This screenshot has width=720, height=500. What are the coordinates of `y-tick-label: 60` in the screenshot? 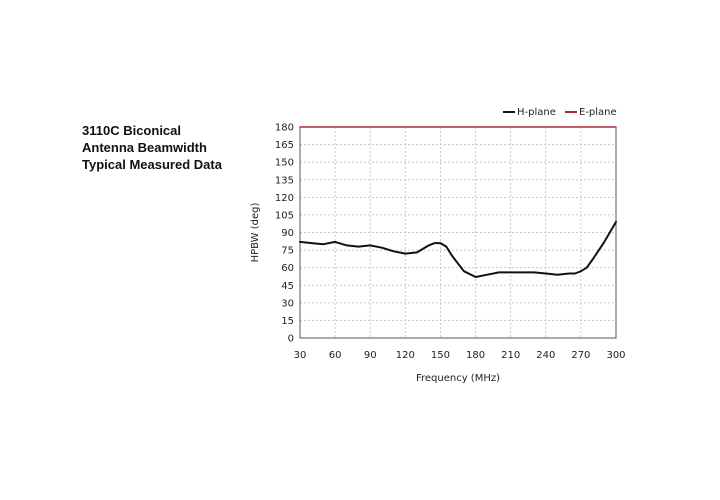 It's located at (287, 268).